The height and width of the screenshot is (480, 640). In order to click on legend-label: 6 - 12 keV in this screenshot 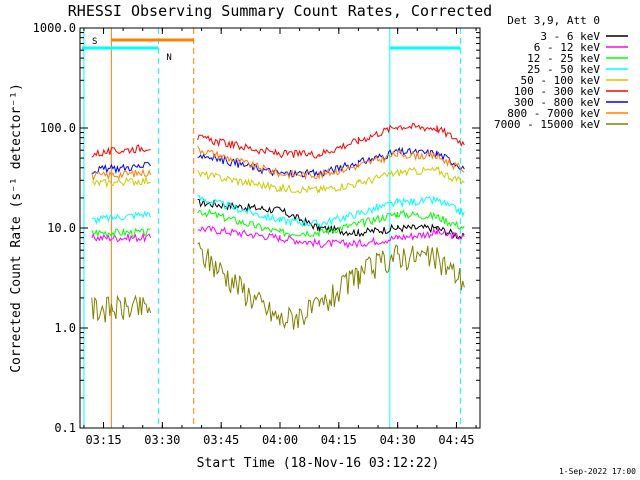, I will do `click(567, 47)`.